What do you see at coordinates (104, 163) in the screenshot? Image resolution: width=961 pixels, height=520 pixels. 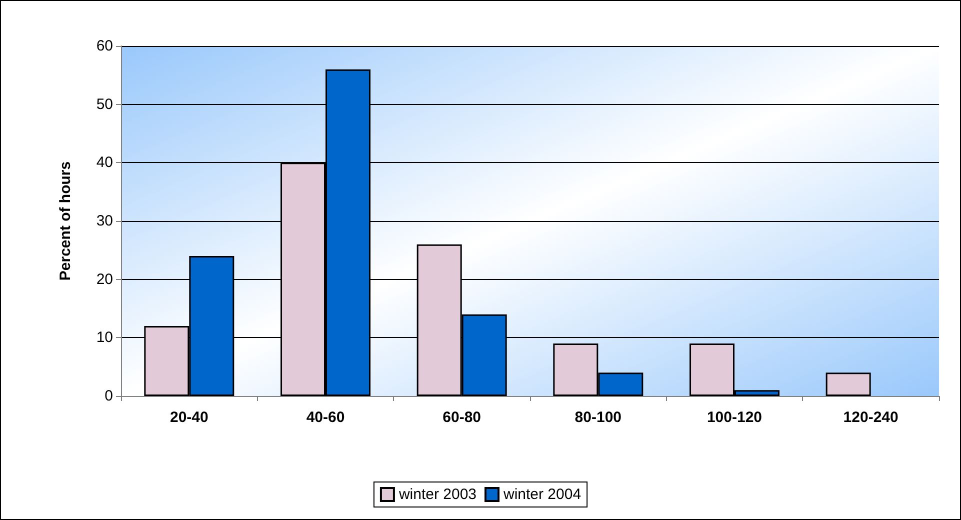 I see `y-tick-label: 40` at bounding box center [104, 163].